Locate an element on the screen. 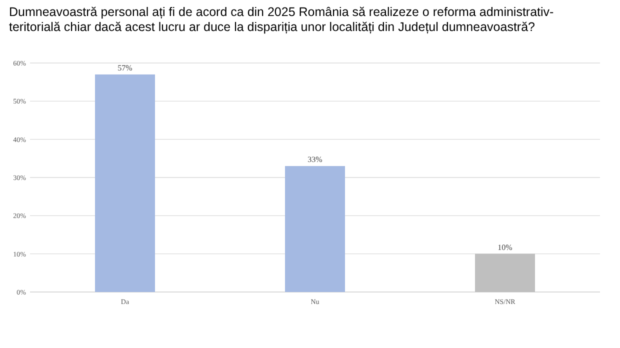 The height and width of the screenshot is (348, 620). chart-title: Dumneavoastră personal ați fi de acord ca din 2025 România să realizeze o reforma administrativ- teritorială chiar dacă acest lucru ar duce la dispariția unor localități din Județul dumneavoastră? is located at coordinates (281, 19).